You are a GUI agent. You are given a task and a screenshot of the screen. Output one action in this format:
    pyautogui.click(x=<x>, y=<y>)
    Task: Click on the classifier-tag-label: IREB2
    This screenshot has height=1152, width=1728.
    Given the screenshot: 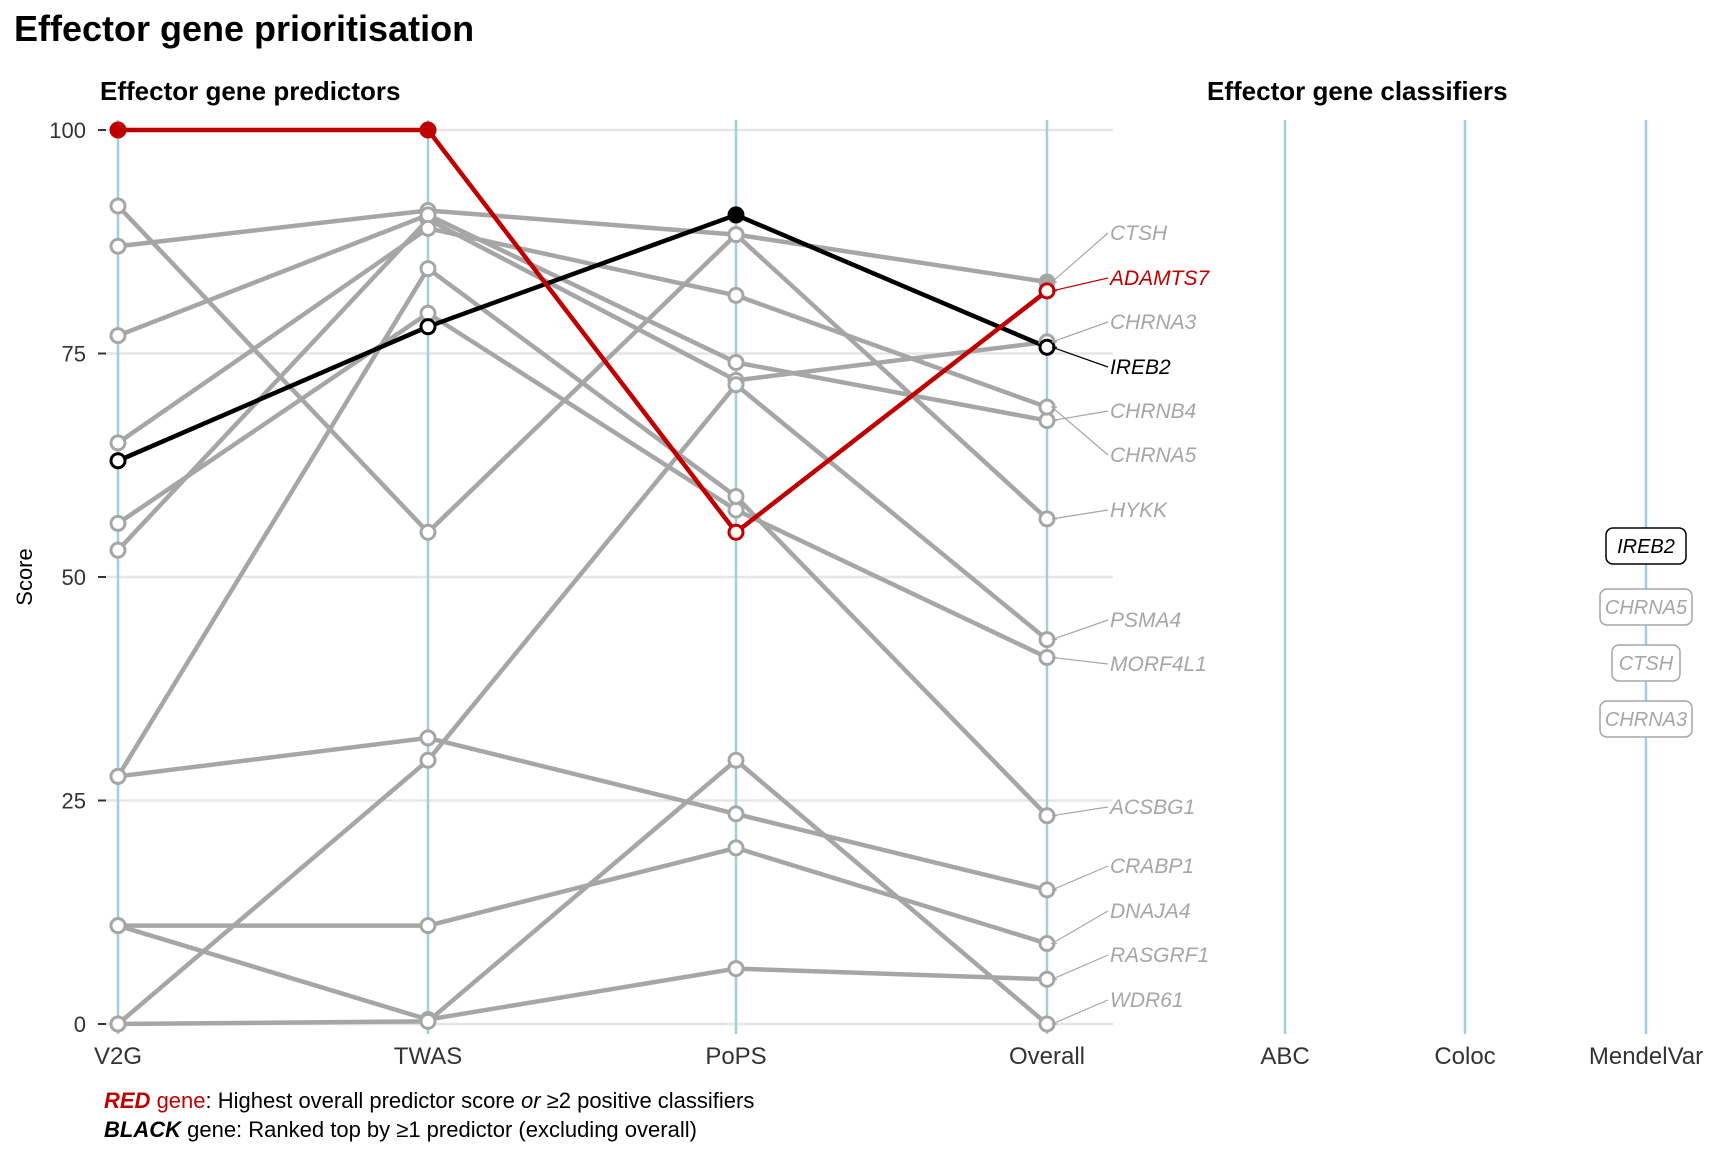 What is the action you would take?
    pyautogui.click(x=1646, y=547)
    